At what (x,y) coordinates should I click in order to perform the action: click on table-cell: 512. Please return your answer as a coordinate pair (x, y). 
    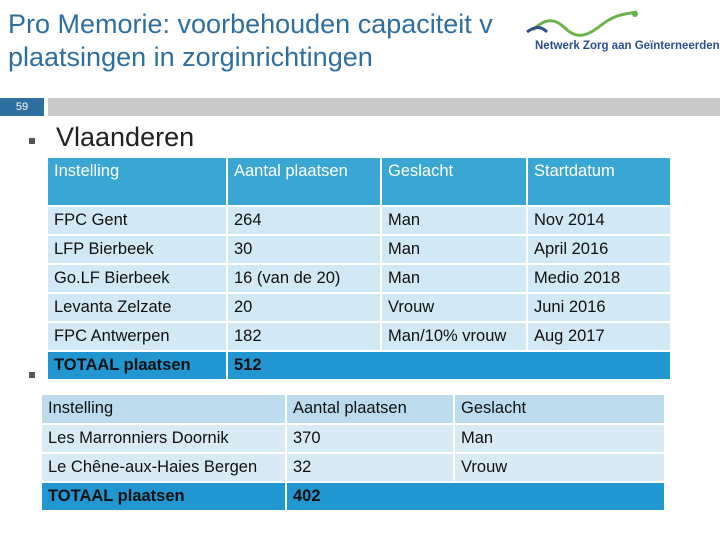
    Looking at the image, I should click on (450, 366).